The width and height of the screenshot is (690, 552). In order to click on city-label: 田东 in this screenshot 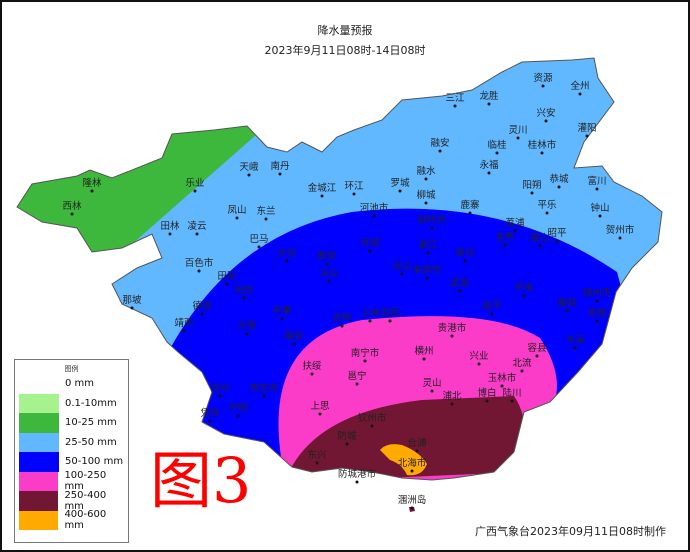, I will do `click(244, 290)`.